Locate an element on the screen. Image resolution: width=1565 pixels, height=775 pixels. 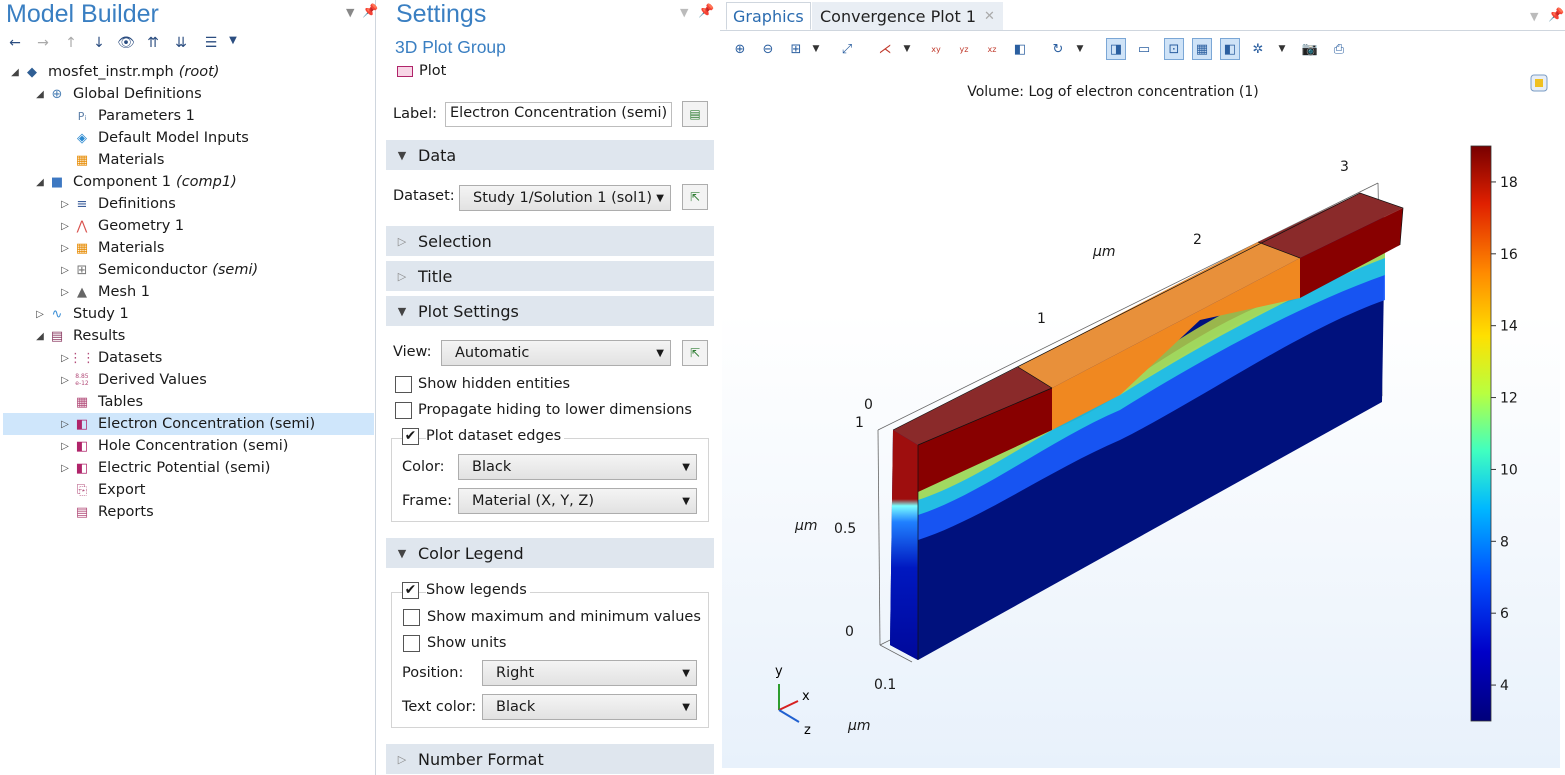
back-icon: ← is located at coordinates (15, 43).